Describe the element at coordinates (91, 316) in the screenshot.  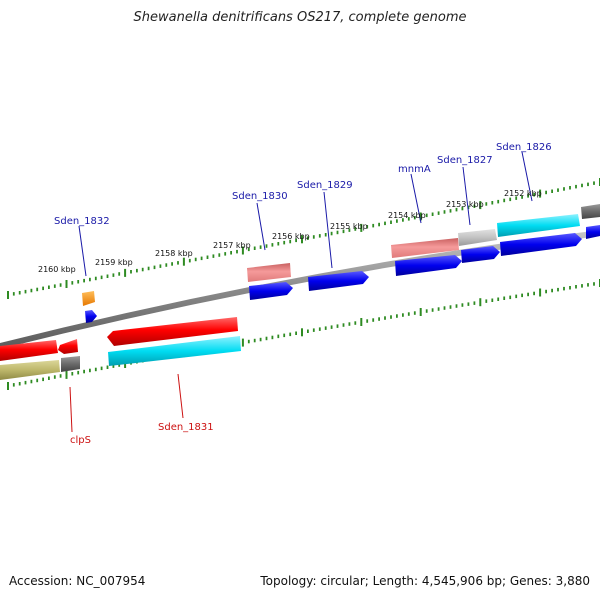
I see `gene-blue-small-arrow` at that location.